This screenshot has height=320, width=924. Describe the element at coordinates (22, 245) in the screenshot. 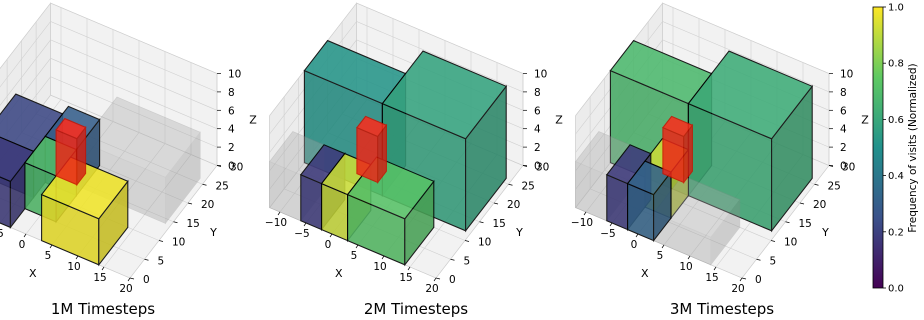

I see `x-tick-label: 0` at that location.